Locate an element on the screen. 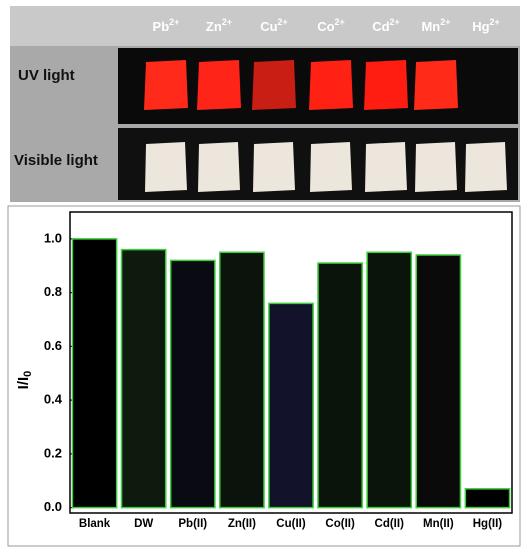  y-tick-label: 0.6 is located at coordinates (53, 345).